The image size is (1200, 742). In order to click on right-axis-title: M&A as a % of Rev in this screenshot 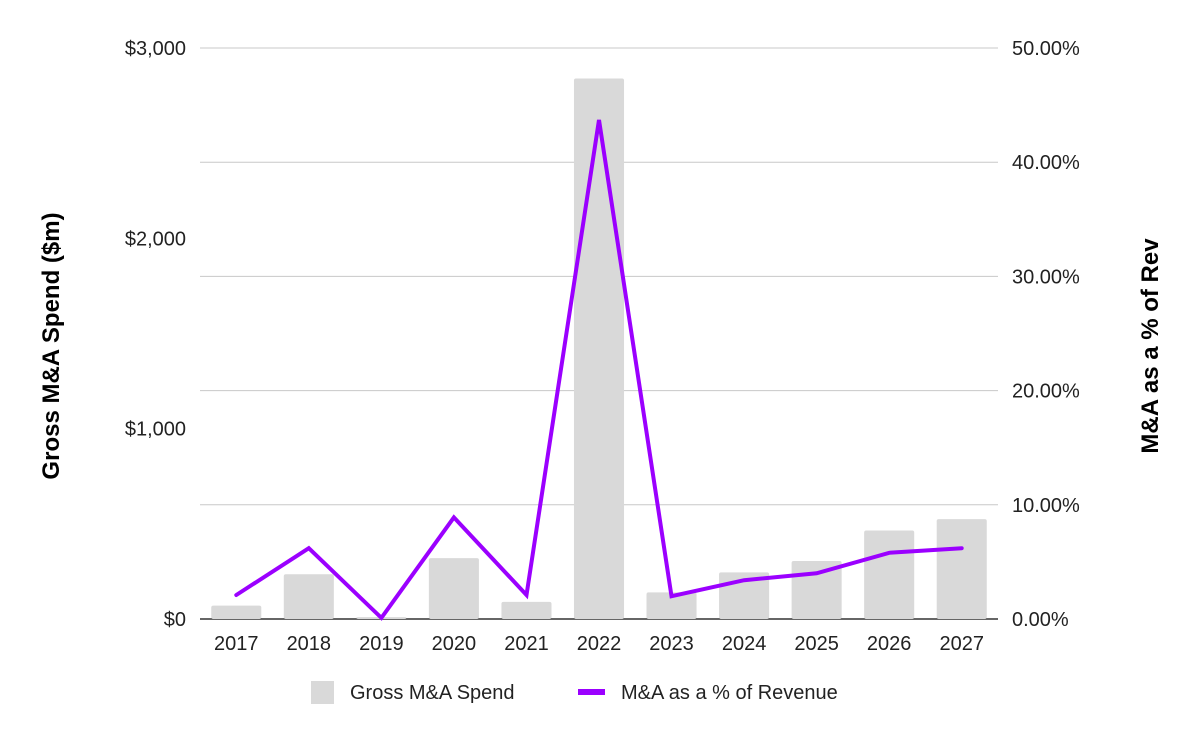, I will do `click(1150, 346)`.